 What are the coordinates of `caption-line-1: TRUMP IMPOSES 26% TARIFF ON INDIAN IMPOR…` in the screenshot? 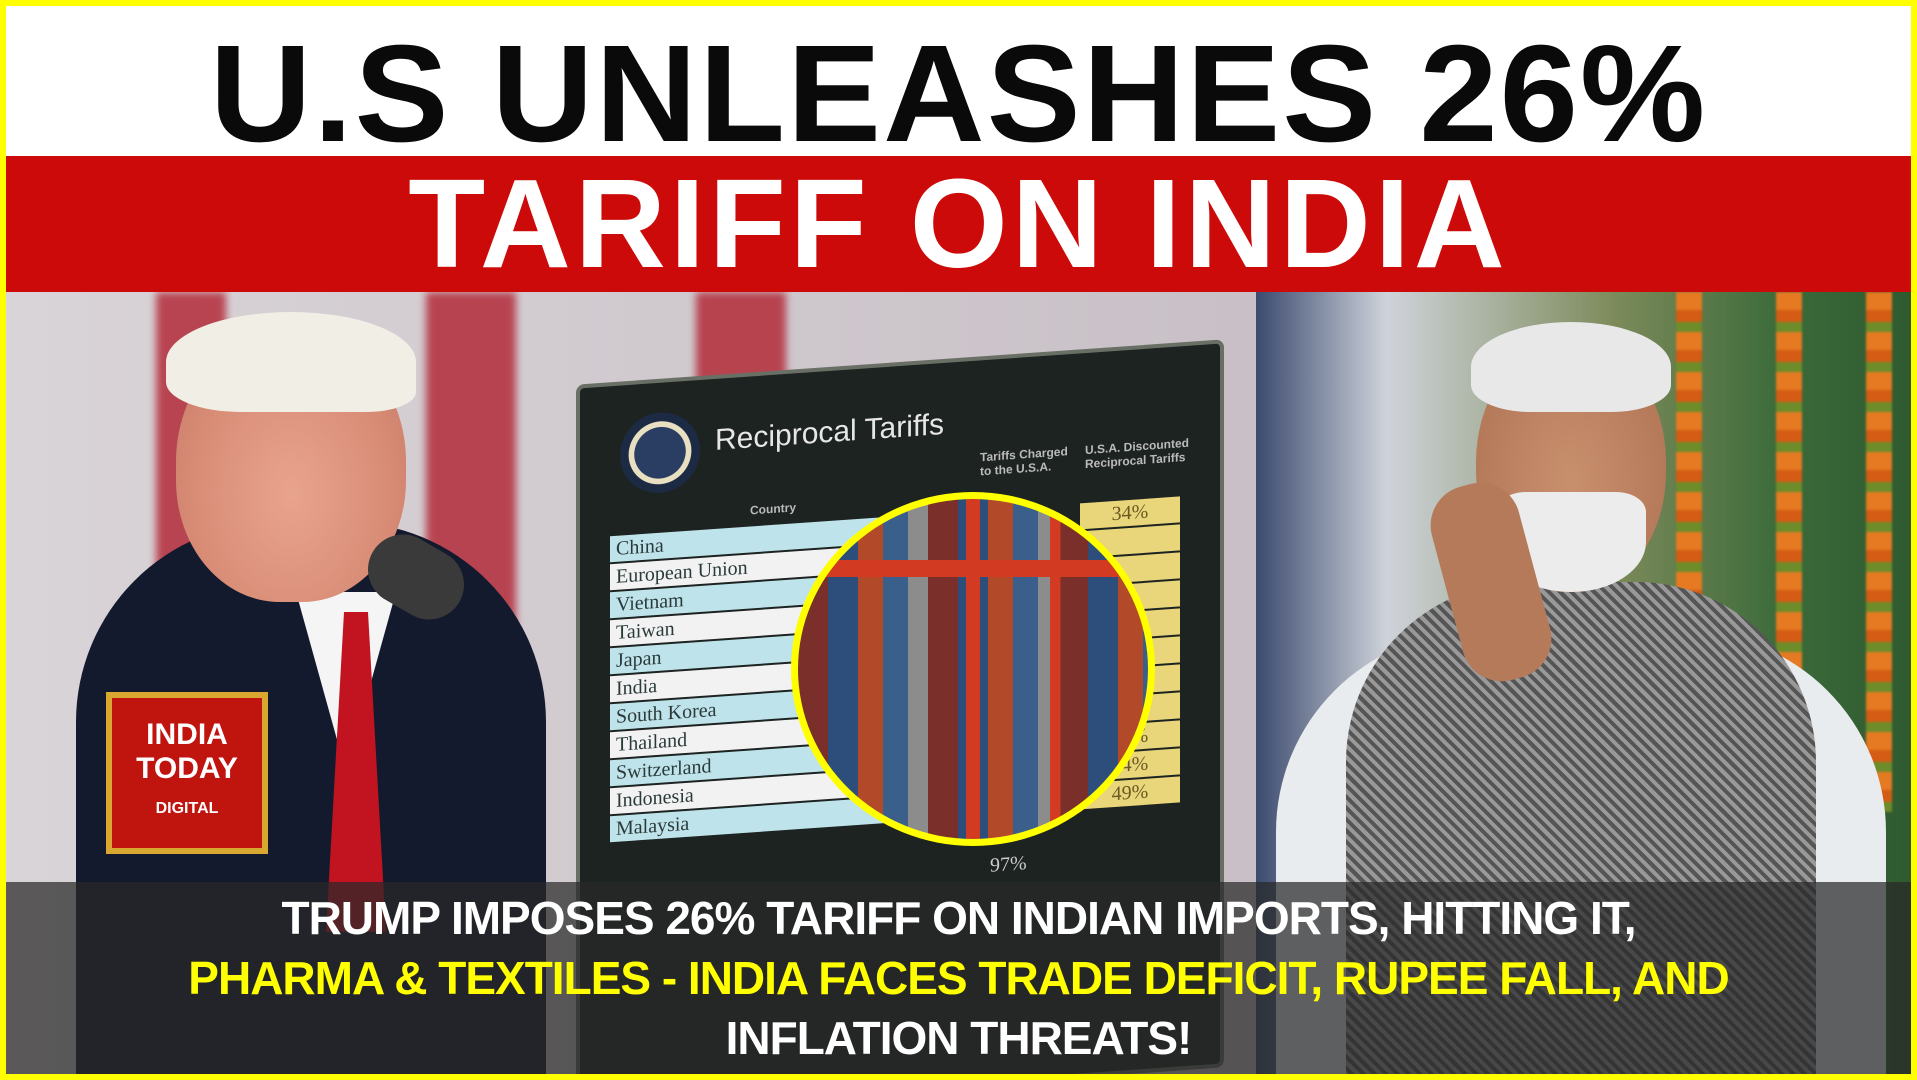 It's located at (958, 918).